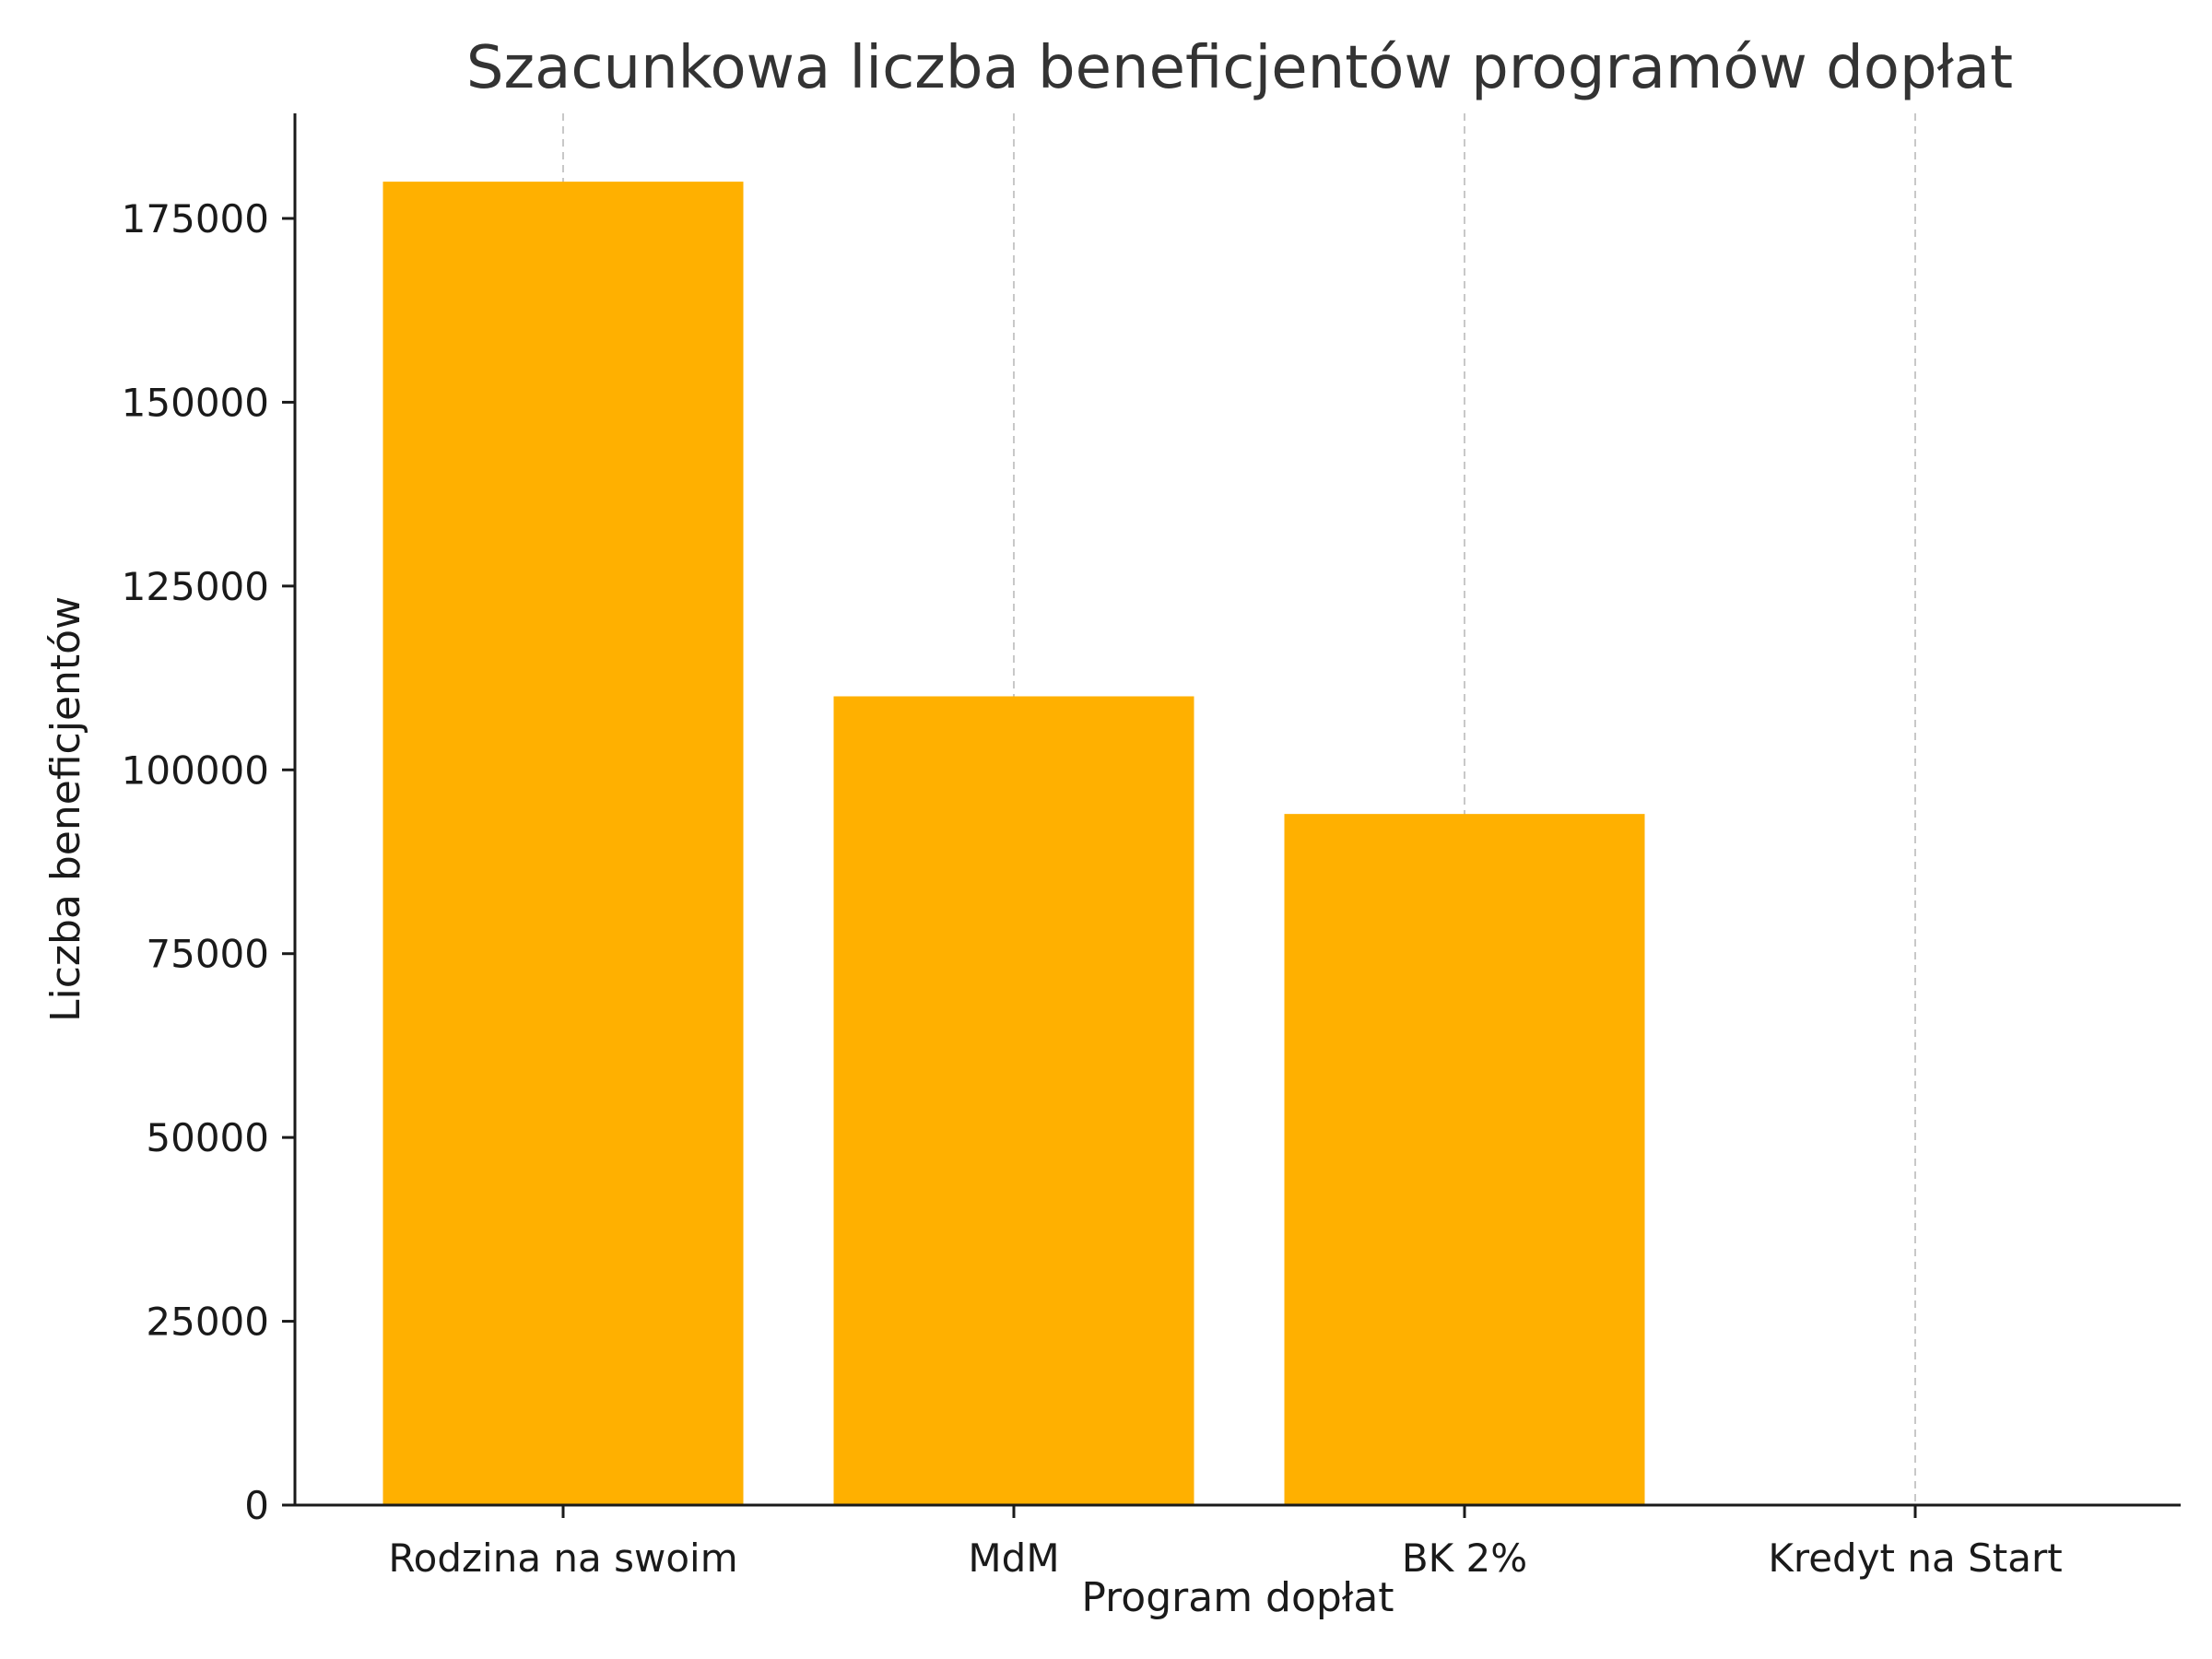  I want to click on y-ticks: 0 25000 50000 75000 100000 125000 150000 175000, so click(208, 862).